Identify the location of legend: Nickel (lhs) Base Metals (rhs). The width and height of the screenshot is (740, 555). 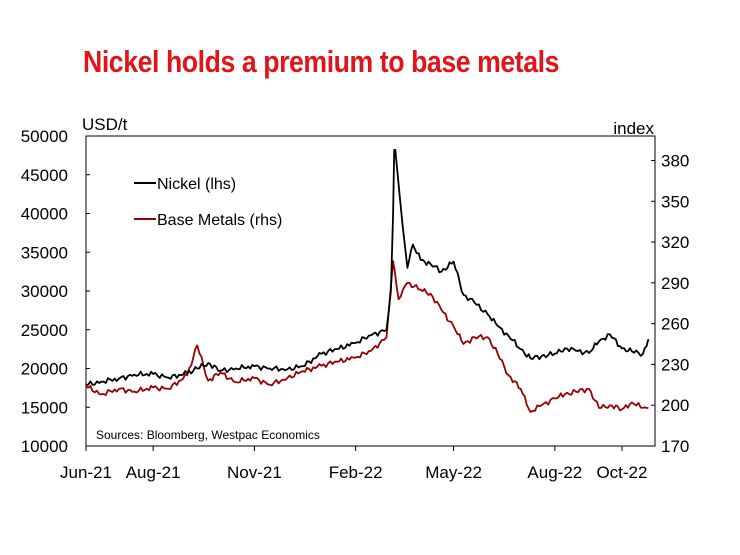
(208, 202).